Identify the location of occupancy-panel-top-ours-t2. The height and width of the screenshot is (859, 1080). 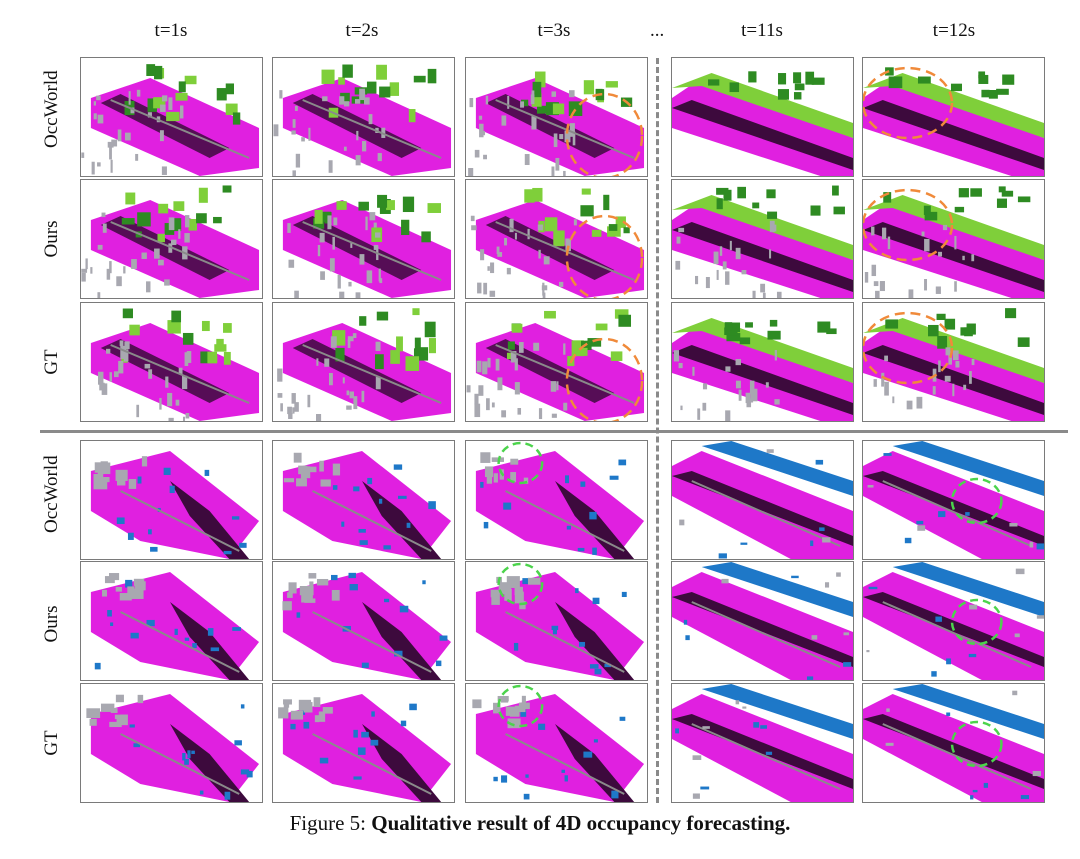
(363, 239).